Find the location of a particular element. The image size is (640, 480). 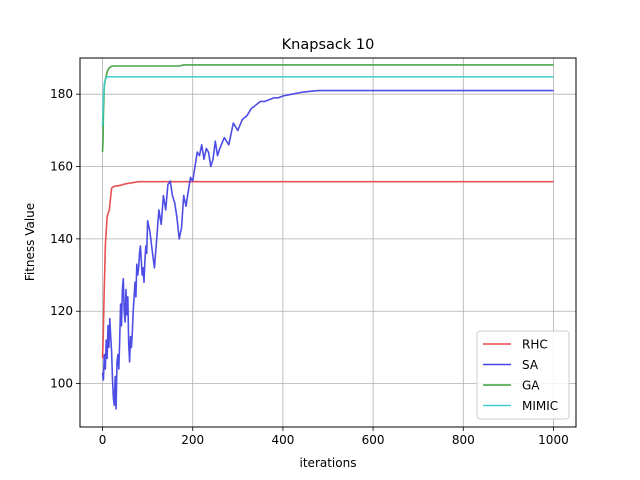

y-axis-label: Fitness Value is located at coordinates (30, 242).